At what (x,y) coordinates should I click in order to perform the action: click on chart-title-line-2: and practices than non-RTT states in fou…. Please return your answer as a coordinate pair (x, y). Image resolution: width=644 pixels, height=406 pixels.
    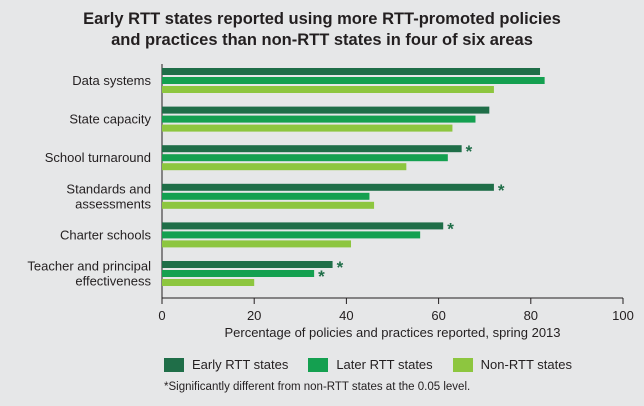
    Looking at the image, I should click on (322, 40).